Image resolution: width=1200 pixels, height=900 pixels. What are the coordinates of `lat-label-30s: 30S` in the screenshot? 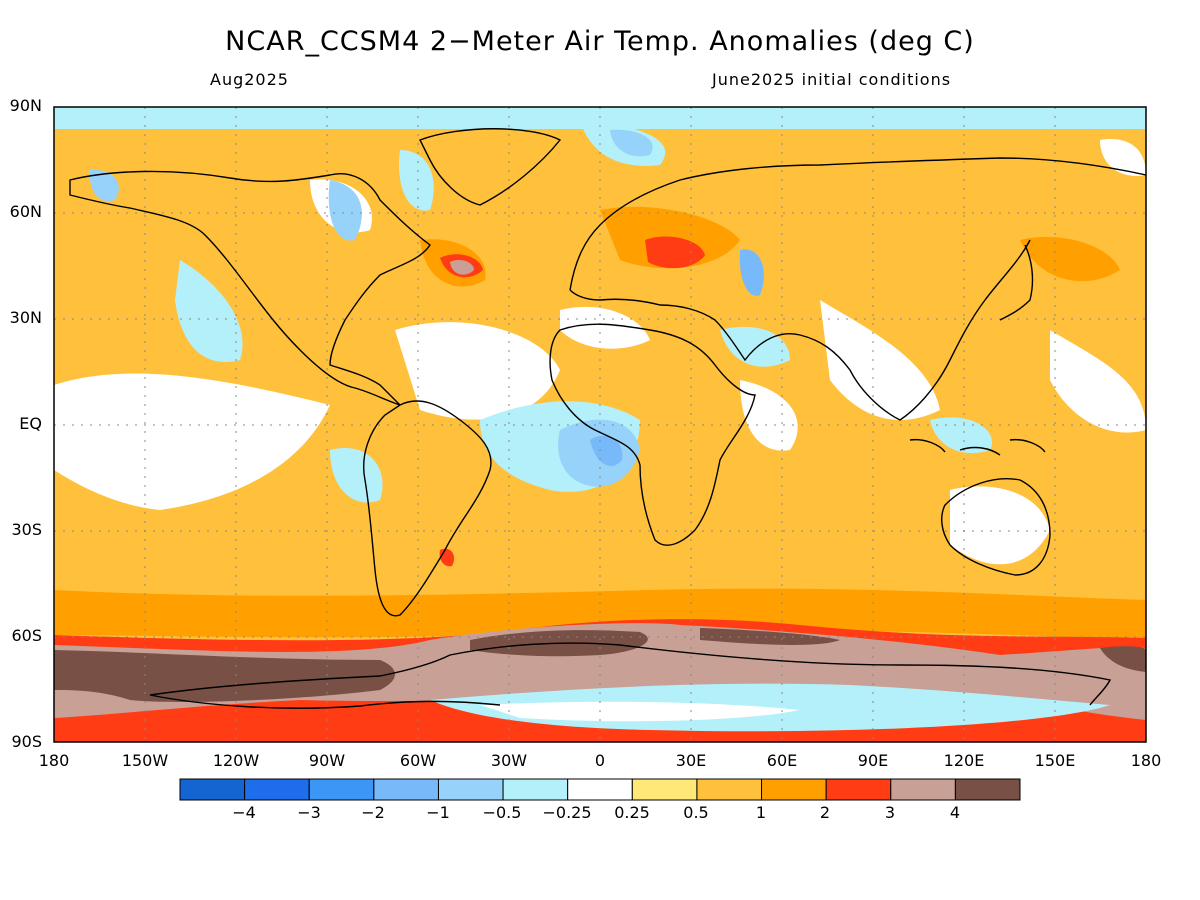 It's located at (26, 529).